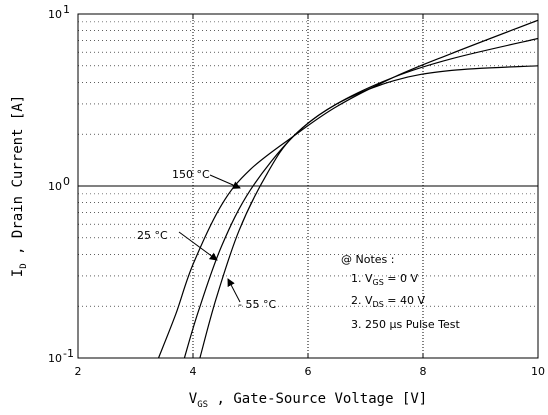  I want to click on y-tick-label-exponent: 1, so click(66, 9).